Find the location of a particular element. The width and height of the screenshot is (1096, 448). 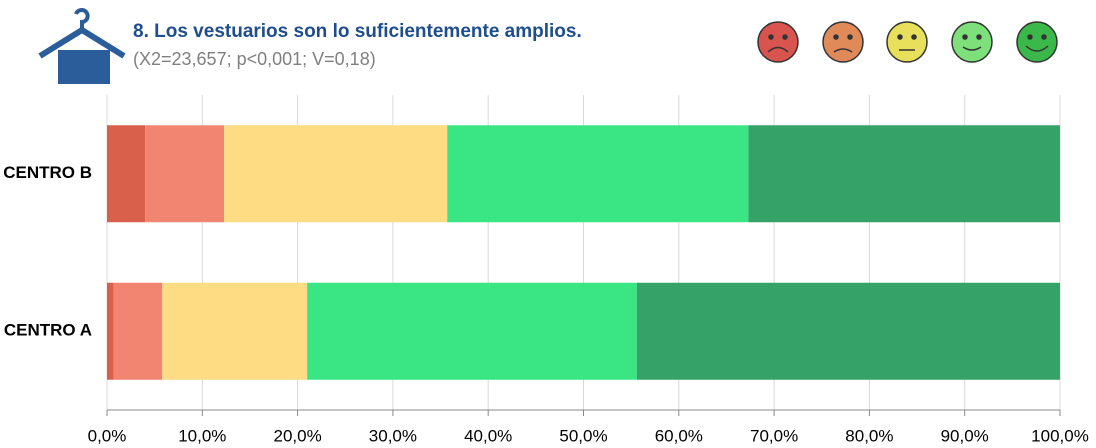

face-happy is located at coordinates (972, 42).